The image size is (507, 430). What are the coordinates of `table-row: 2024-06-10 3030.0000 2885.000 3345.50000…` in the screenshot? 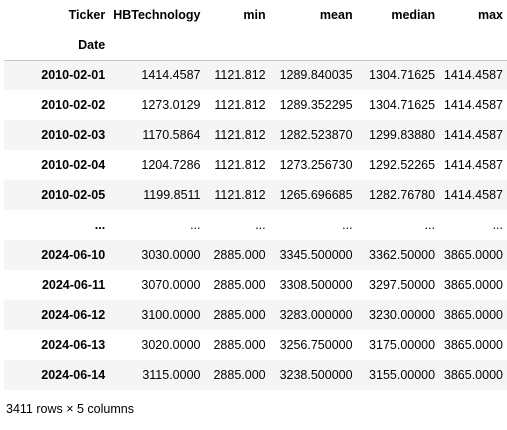 It's located at (255, 255).